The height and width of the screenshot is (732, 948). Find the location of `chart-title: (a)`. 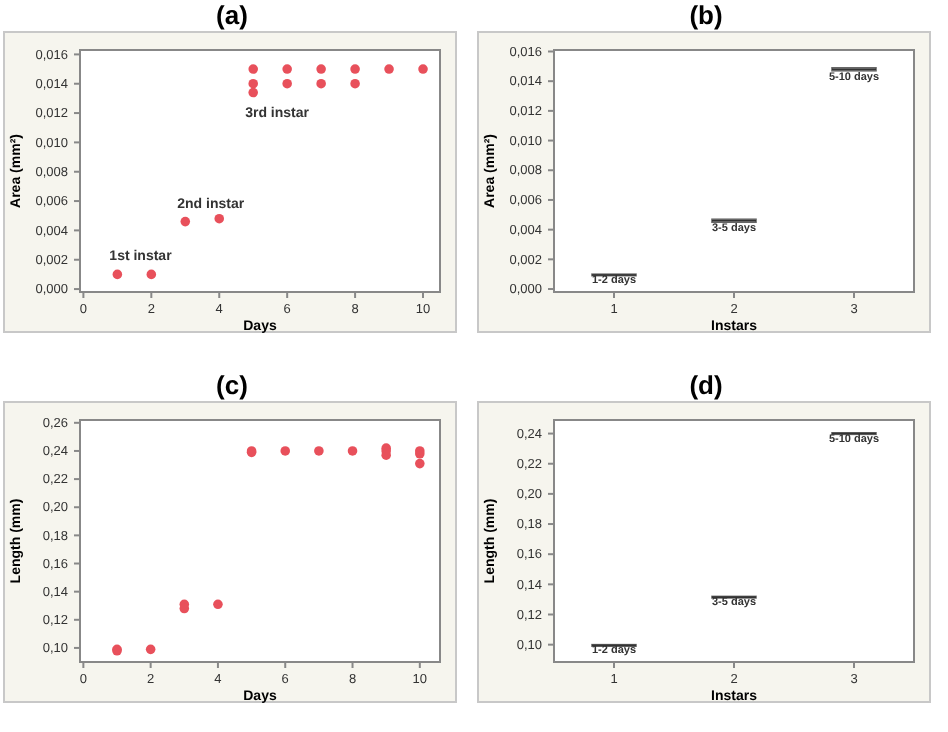

chart-title: (a) is located at coordinates (232, 15).